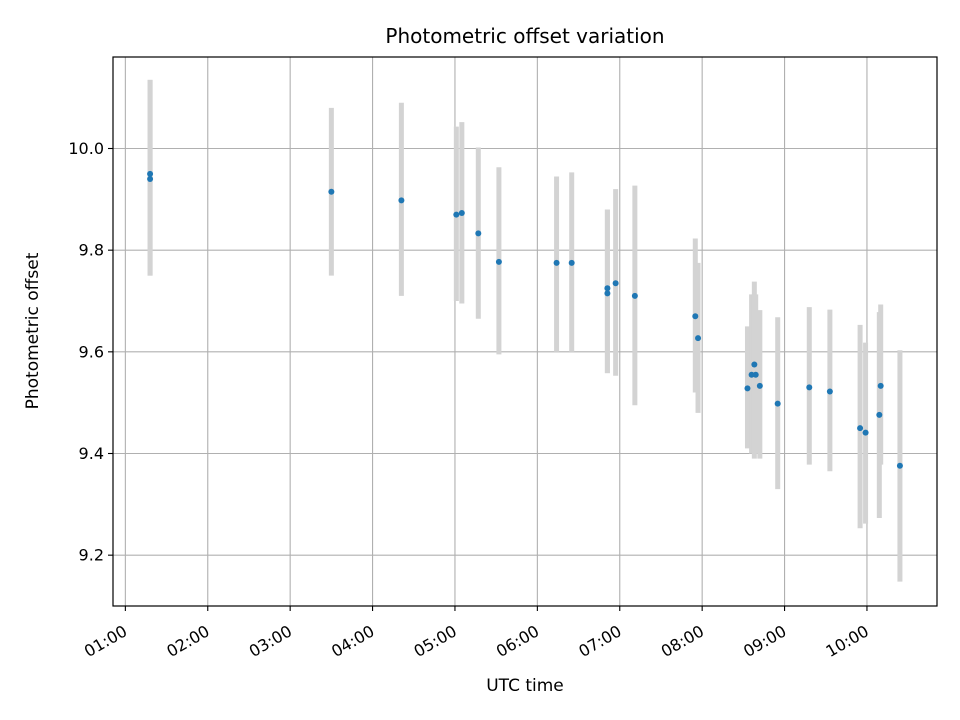 The height and width of the screenshot is (720, 960). I want to click on y-tick-label: 9.6, so click(91, 351).